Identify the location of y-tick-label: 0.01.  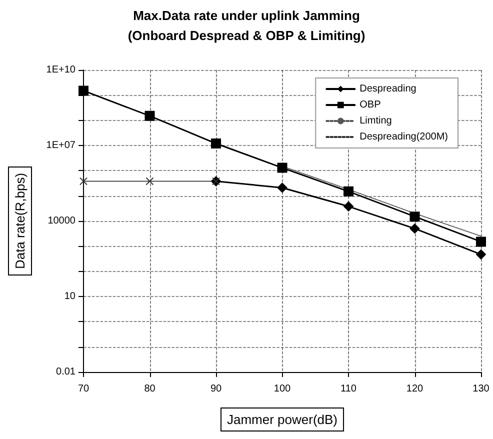
(66, 372).